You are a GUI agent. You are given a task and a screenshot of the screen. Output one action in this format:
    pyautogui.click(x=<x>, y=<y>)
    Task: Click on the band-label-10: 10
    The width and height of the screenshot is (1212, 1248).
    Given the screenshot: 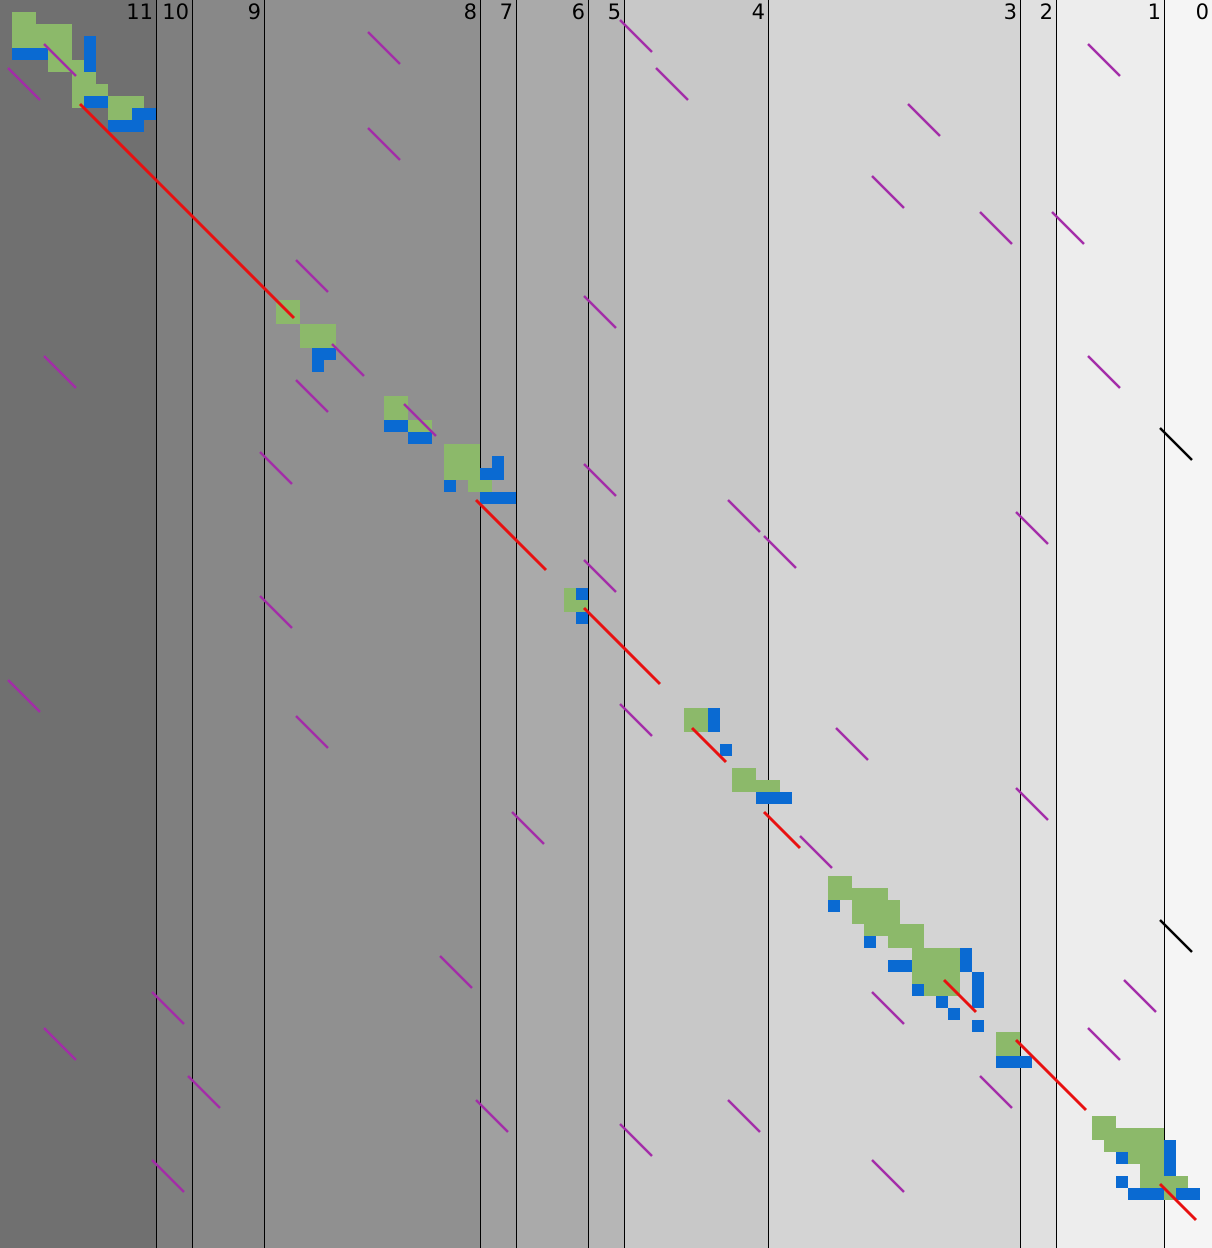 What is the action you would take?
    pyautogui.click(x=175, y=12)
    